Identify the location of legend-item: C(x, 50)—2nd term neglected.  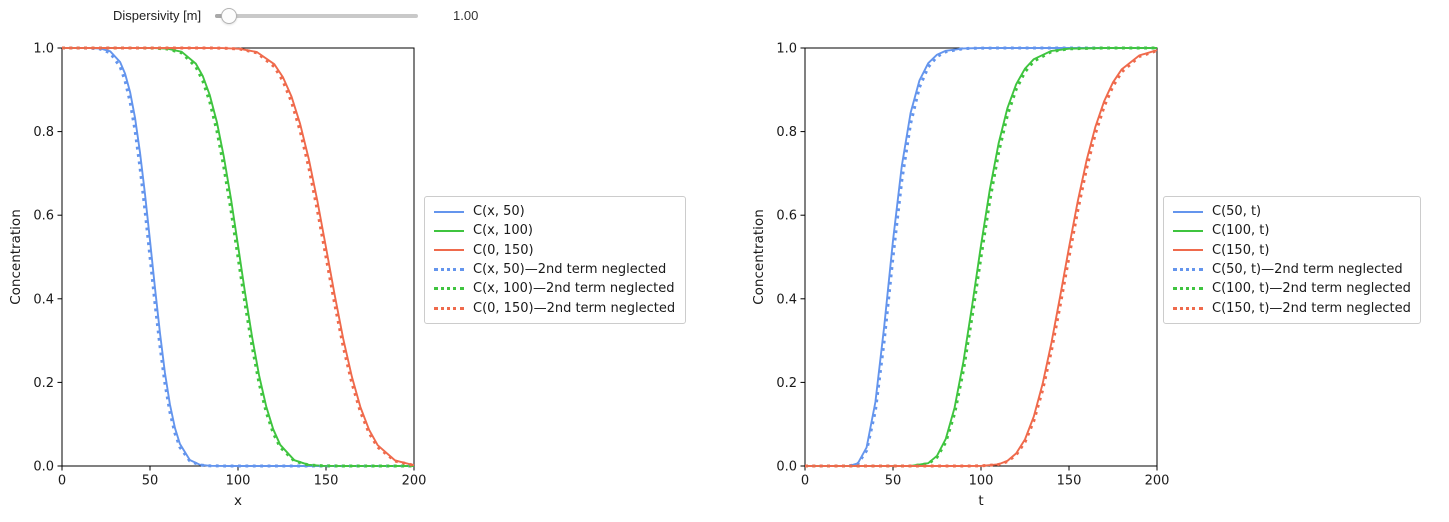
(555, 269).